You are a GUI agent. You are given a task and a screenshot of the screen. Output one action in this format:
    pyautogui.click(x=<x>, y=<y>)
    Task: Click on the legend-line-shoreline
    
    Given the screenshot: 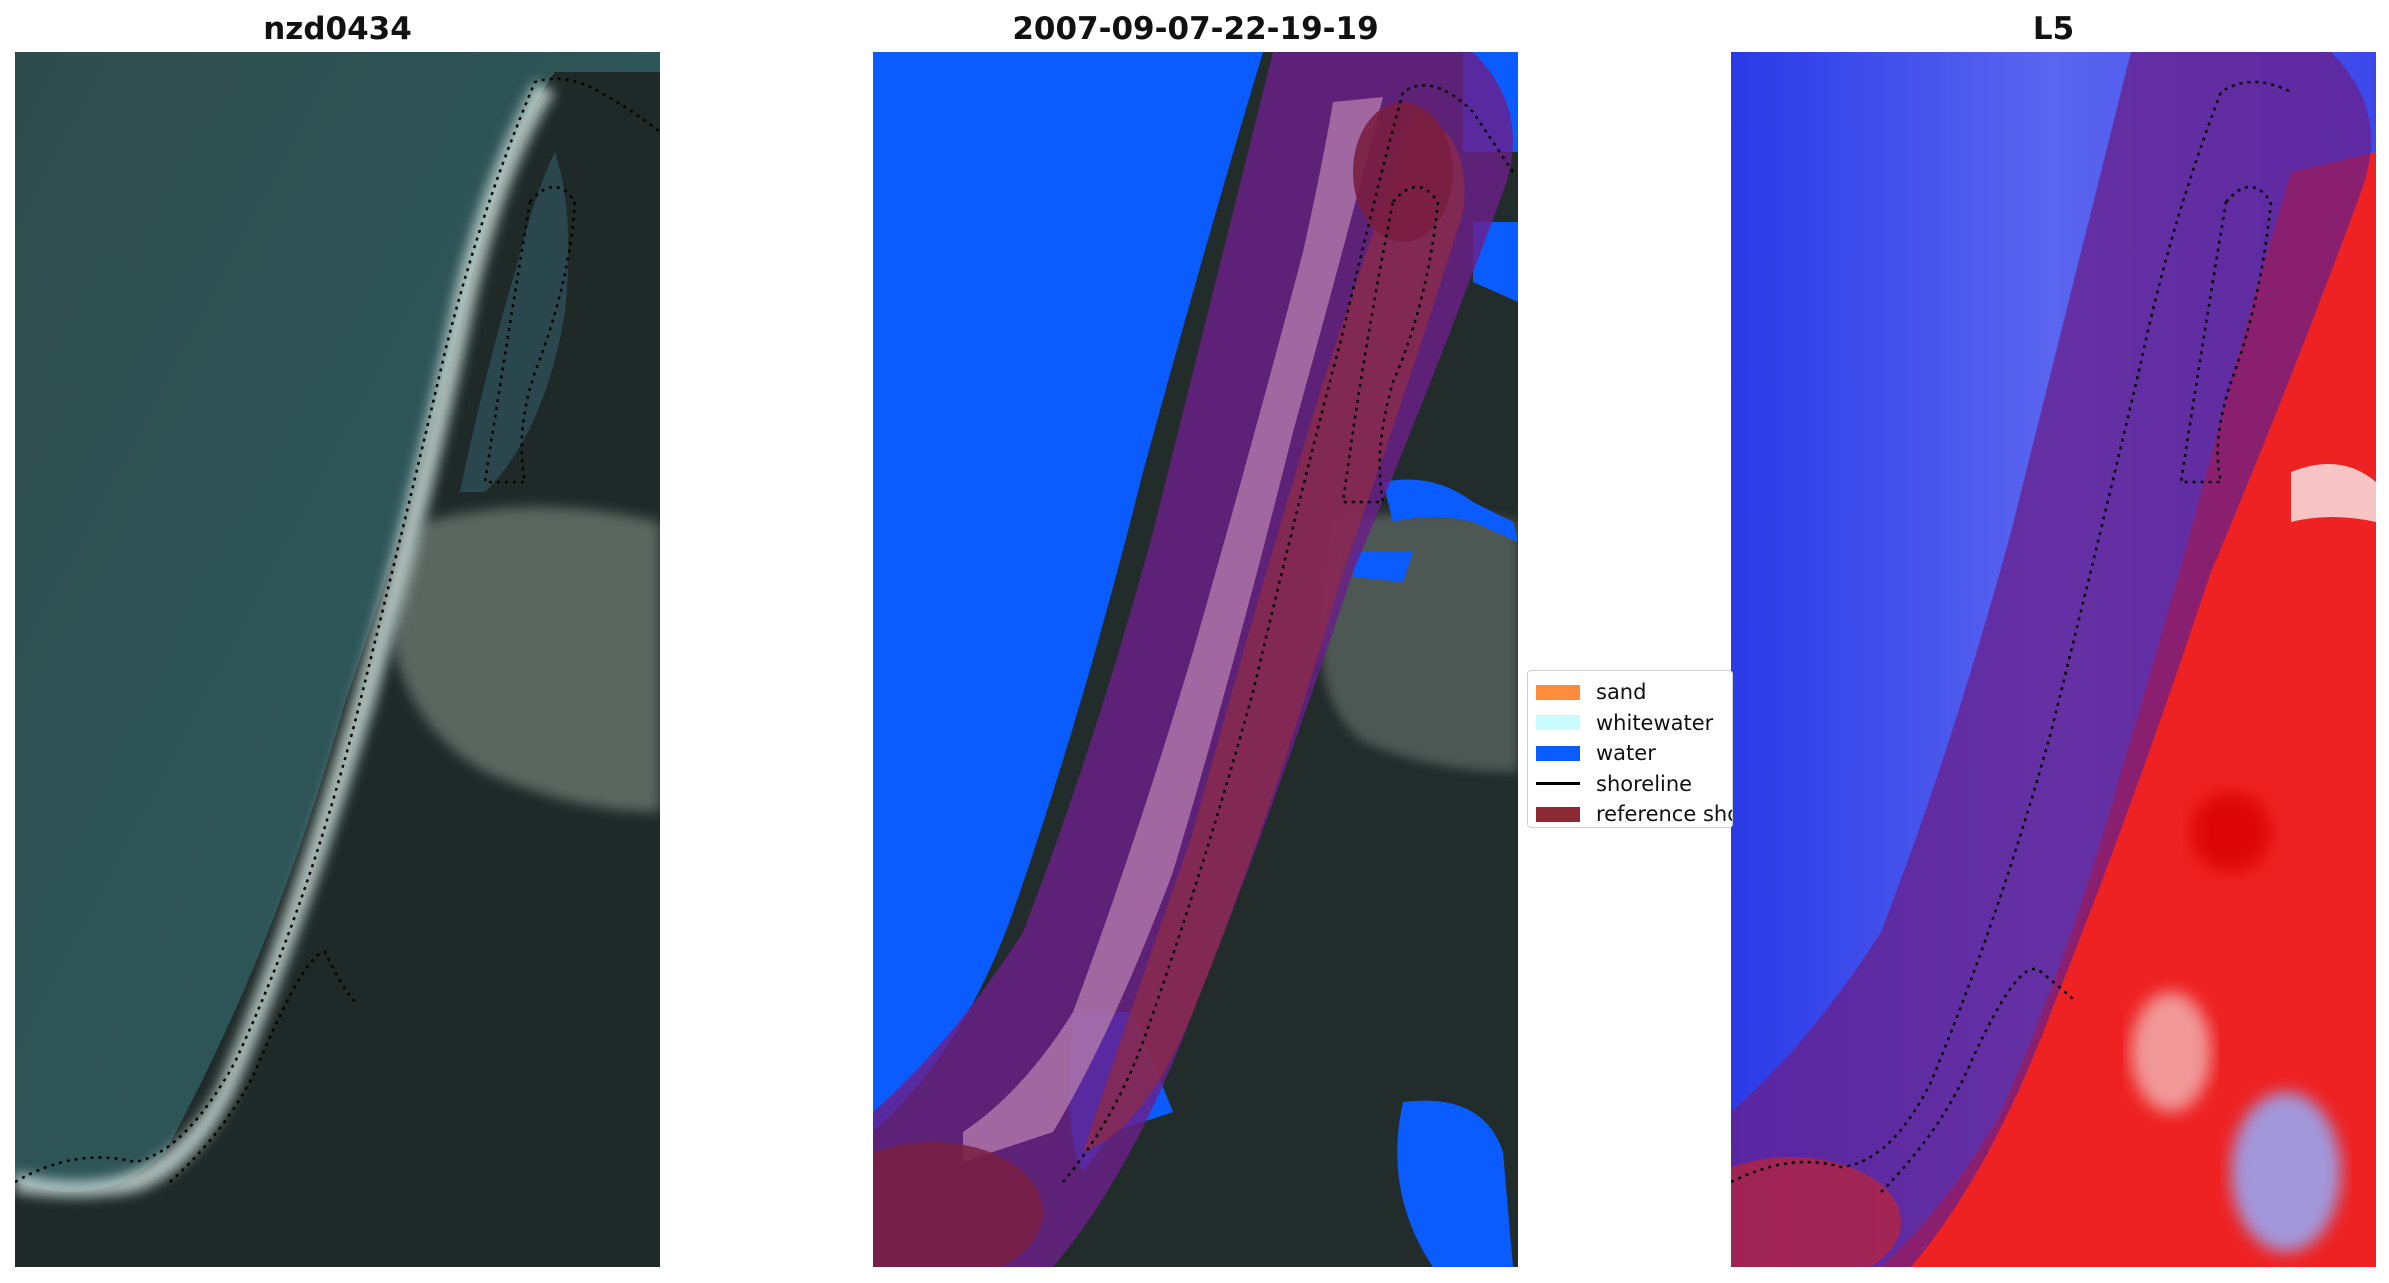 What is the action you would take?
    pyautogui.click(x=1558, y=784)
    